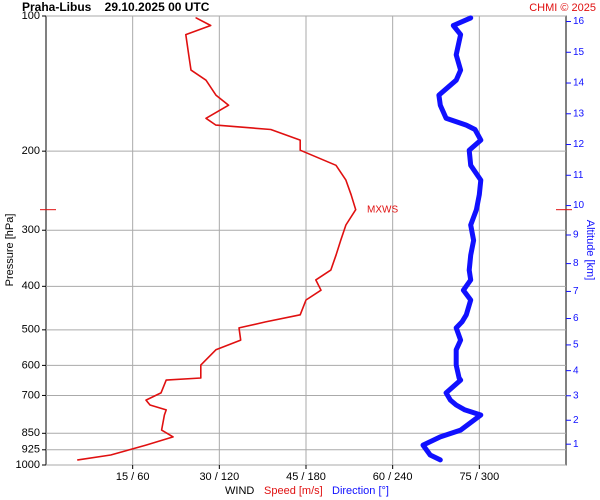 This screenshot has height=500, width=600. What do you see at coordinates (31, 230) in the screenshot?
I see `y-tick-label: 300` at bounding box center [31, 230].